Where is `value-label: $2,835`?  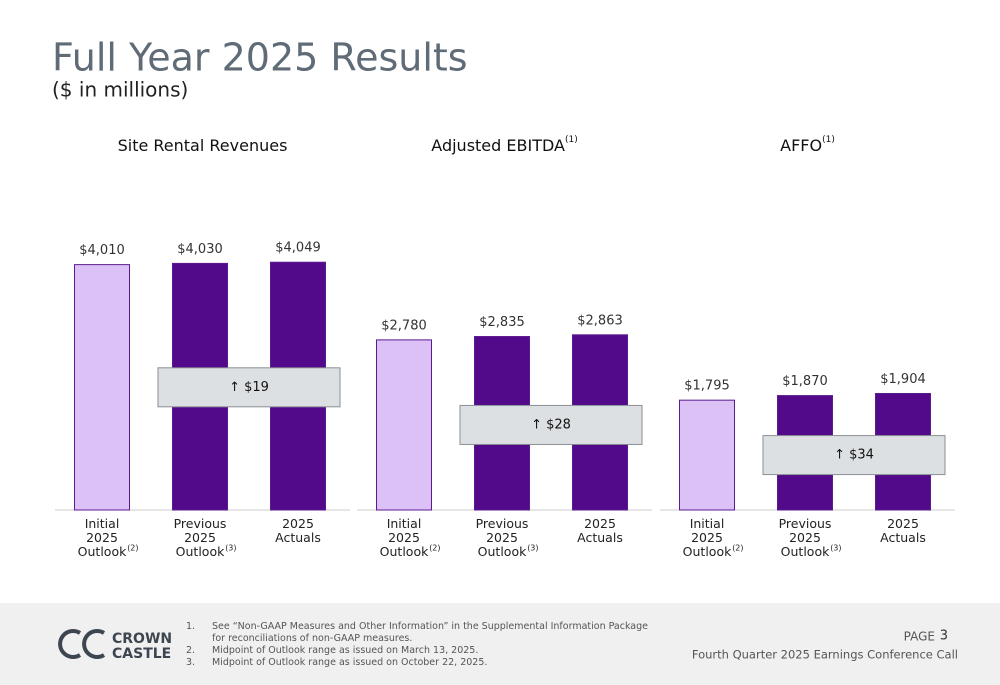 value-label: $2,835 is located at coordinates (502, 322).